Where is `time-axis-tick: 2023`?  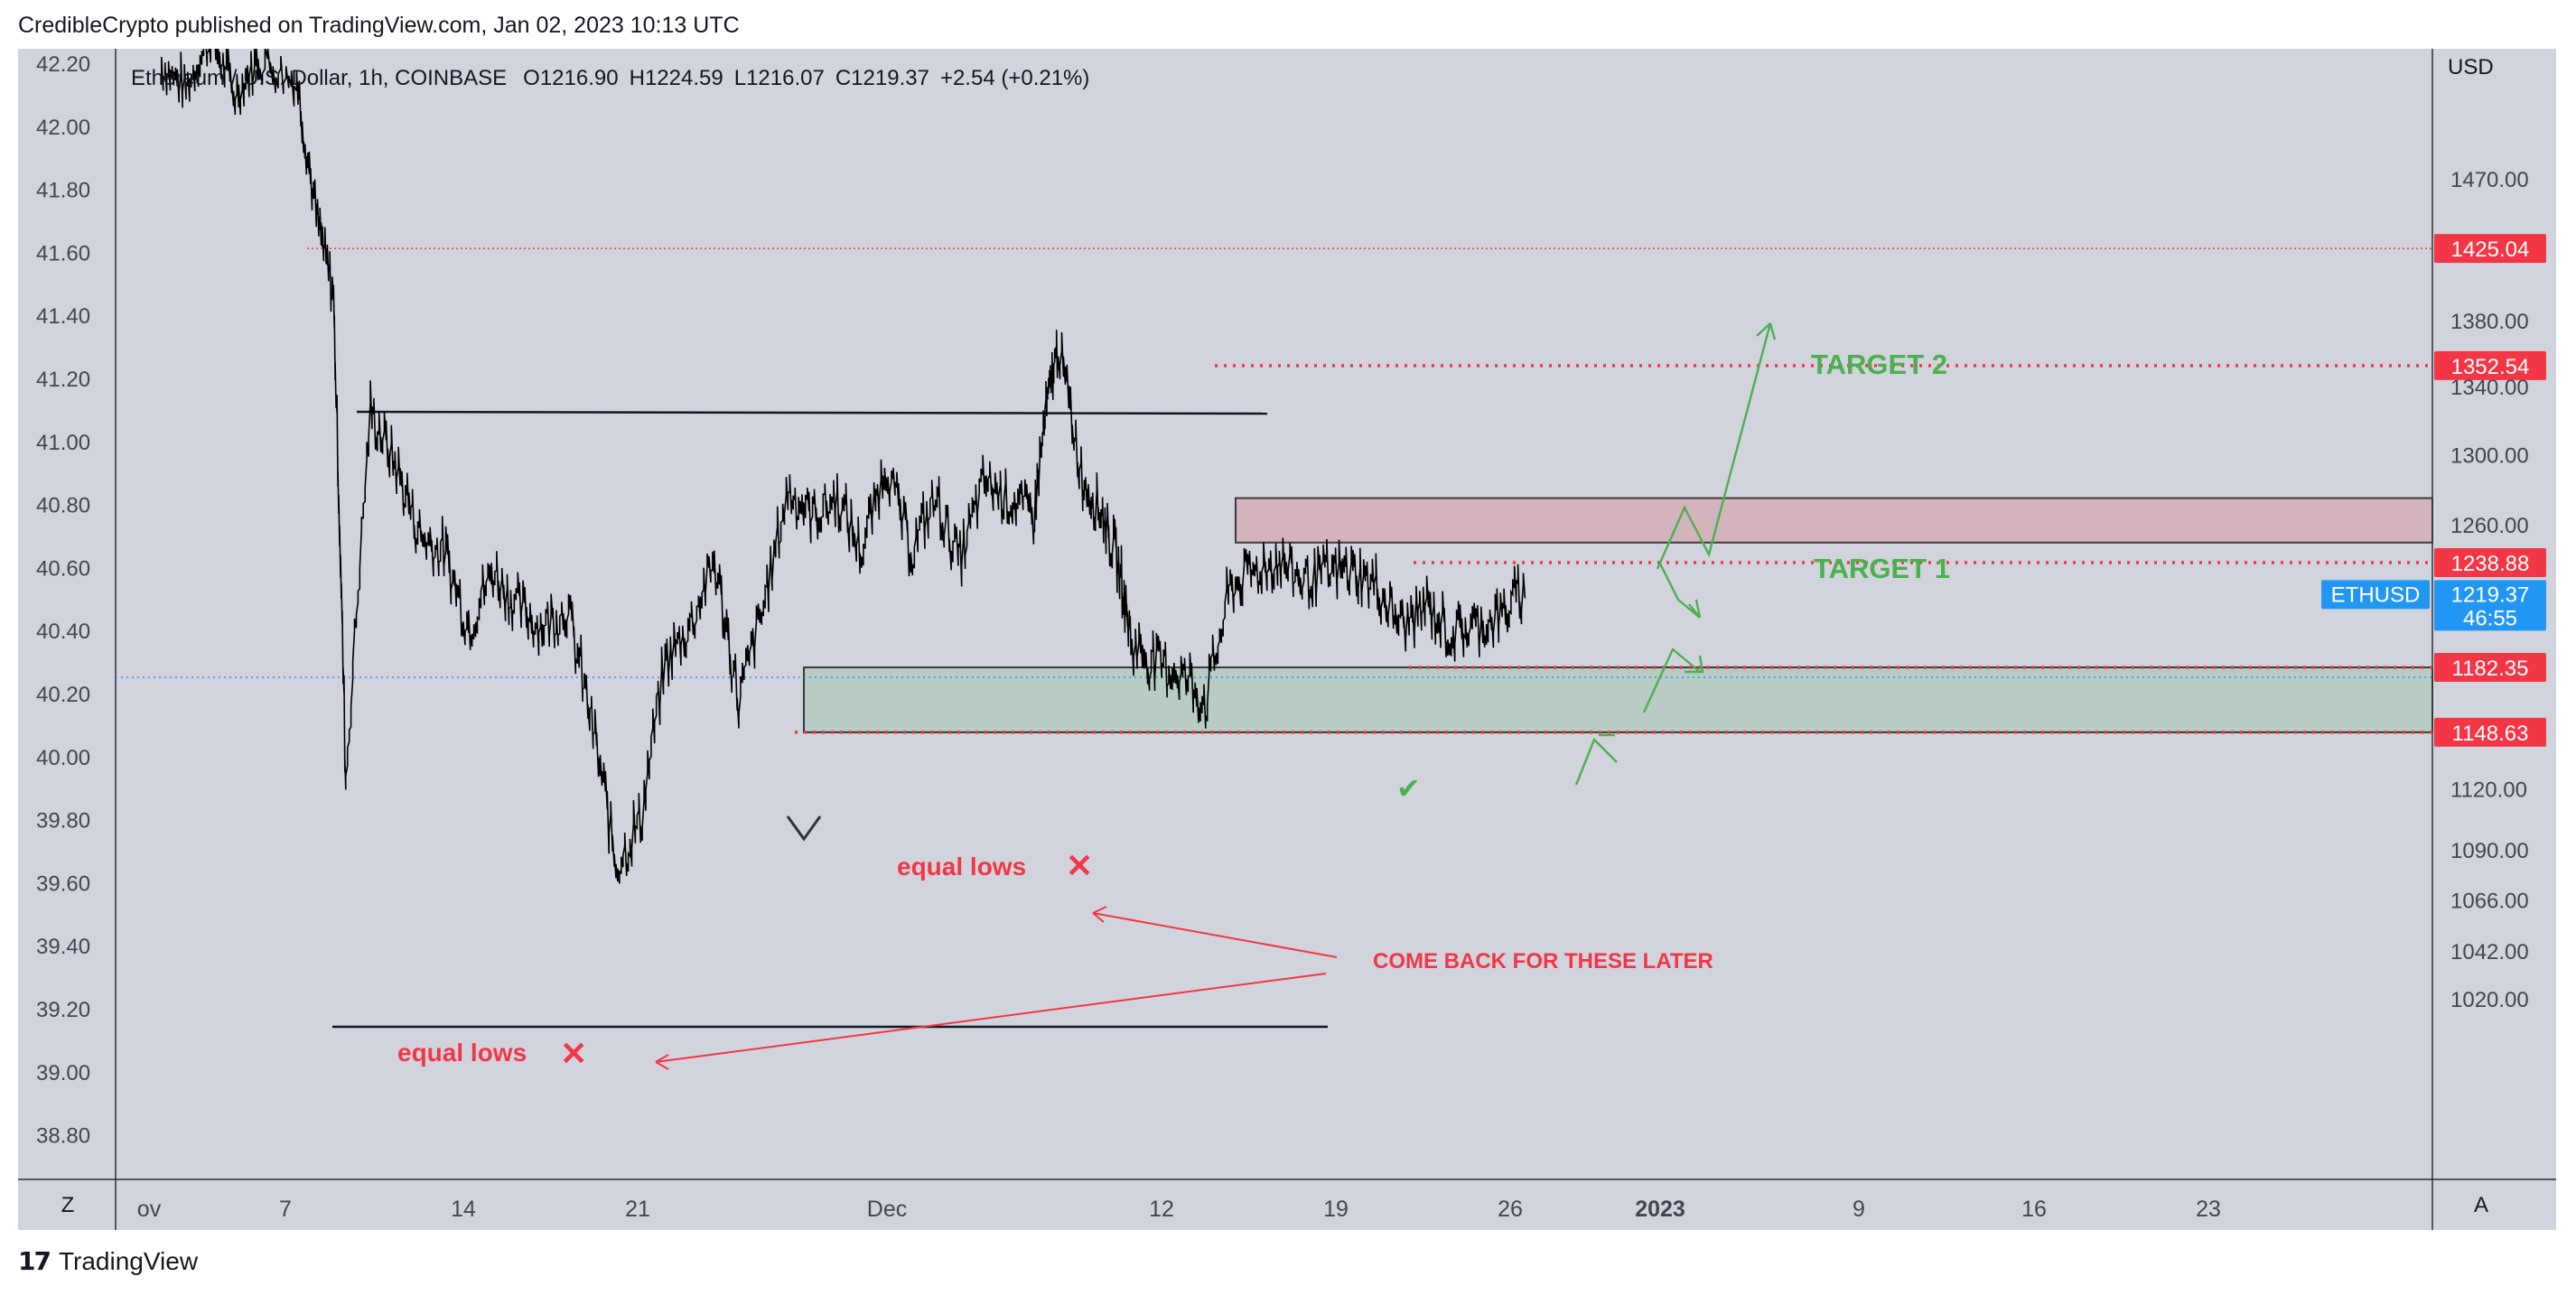
time-axis-tick: 2023 is located at coordinates (1660, 1209).